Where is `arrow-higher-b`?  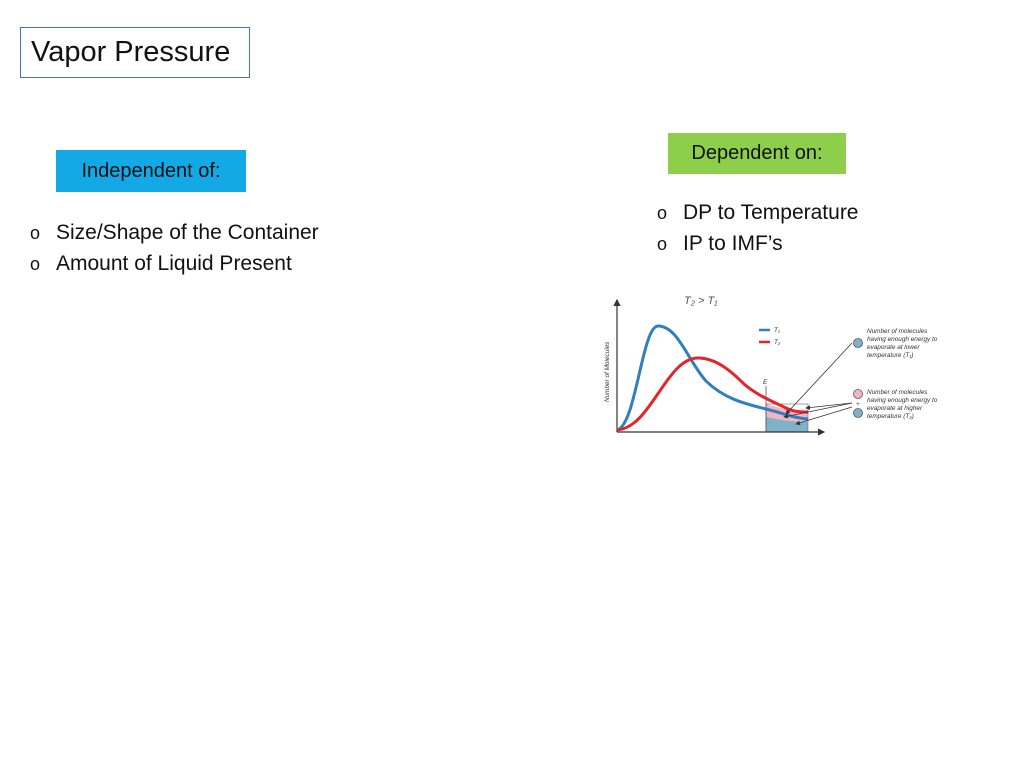 arrow-higher-b is located at coordinates (829, 406).